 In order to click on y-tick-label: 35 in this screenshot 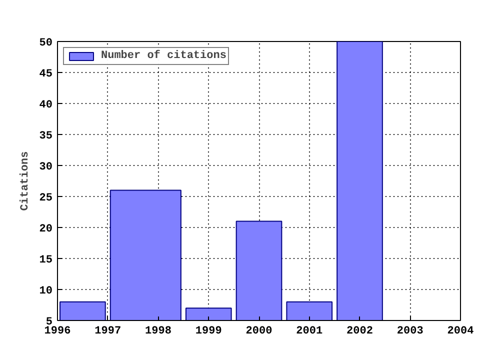, I will do `click(46, 136)`.